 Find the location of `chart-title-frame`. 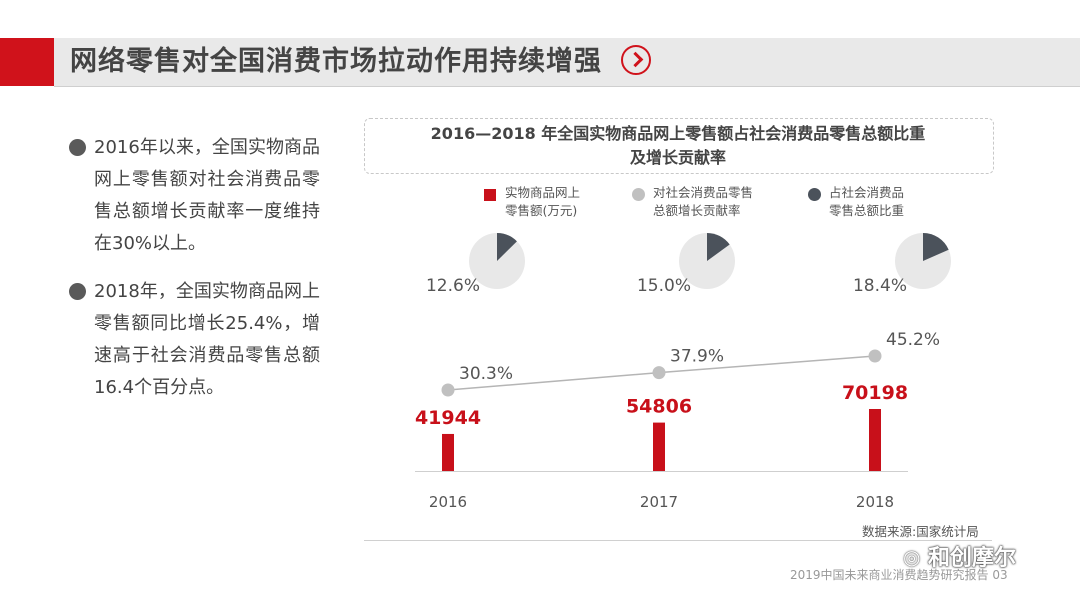

chart-title-frame is located at coordinates (679, 146).